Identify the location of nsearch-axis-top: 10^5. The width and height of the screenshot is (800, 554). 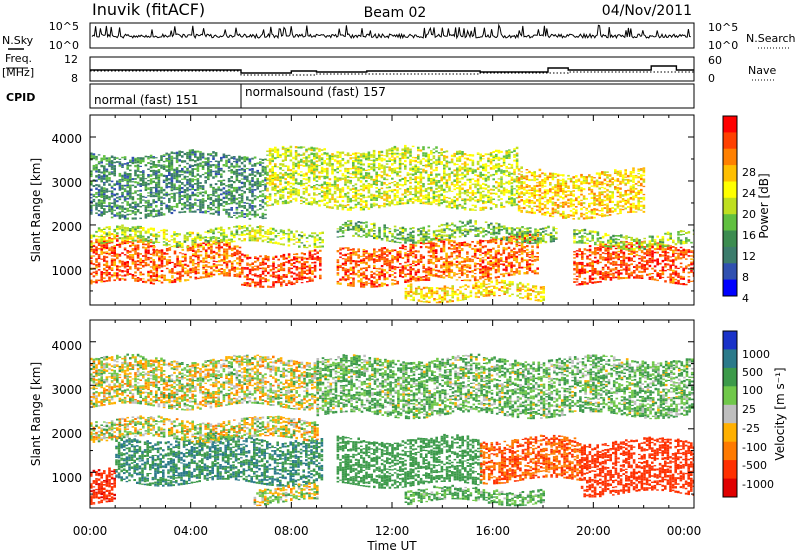
(723, 27).